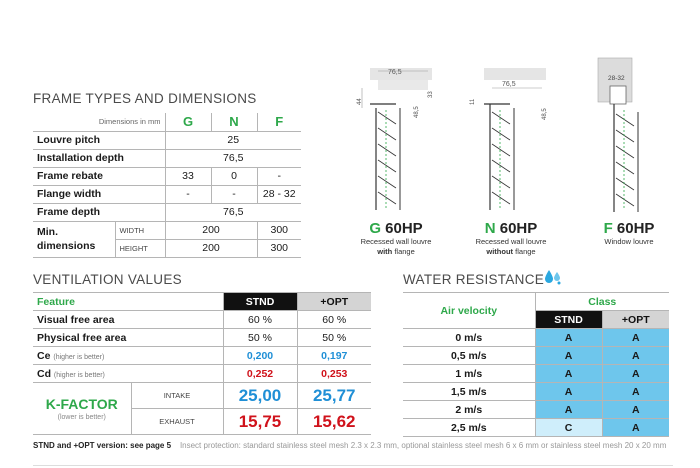  I want to click on louvre-pitch-label: Louvre pitch, so click(99, 140).